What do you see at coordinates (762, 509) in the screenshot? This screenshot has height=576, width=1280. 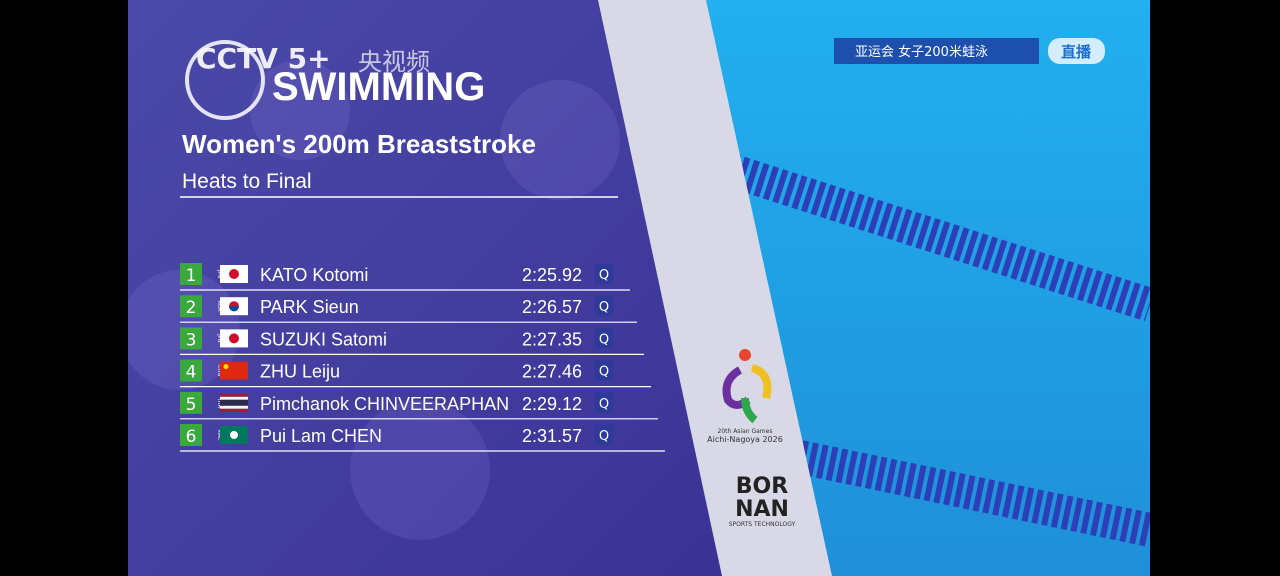 I see `sponsor-line: NAN` at bounding box center [762, 509].